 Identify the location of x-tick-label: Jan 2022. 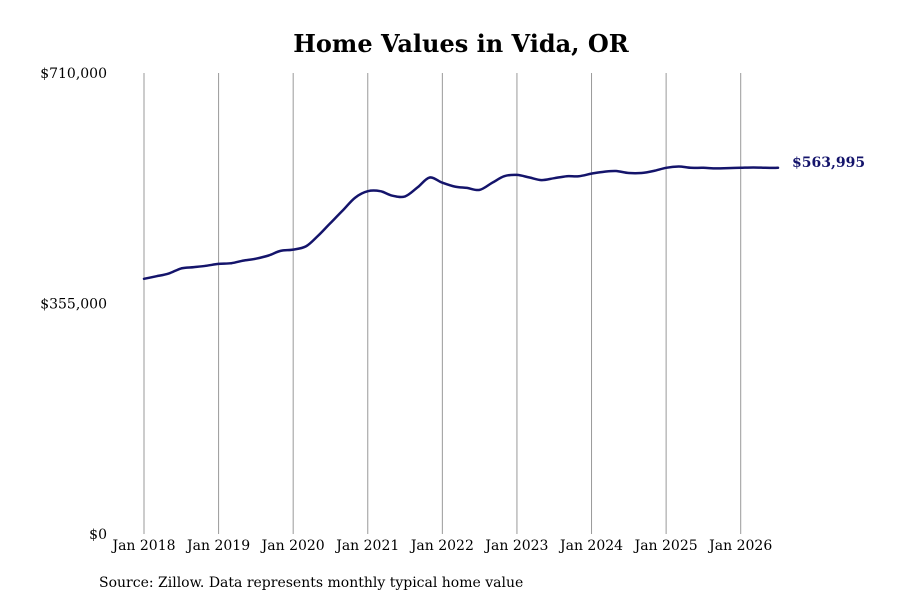
(441, 546).